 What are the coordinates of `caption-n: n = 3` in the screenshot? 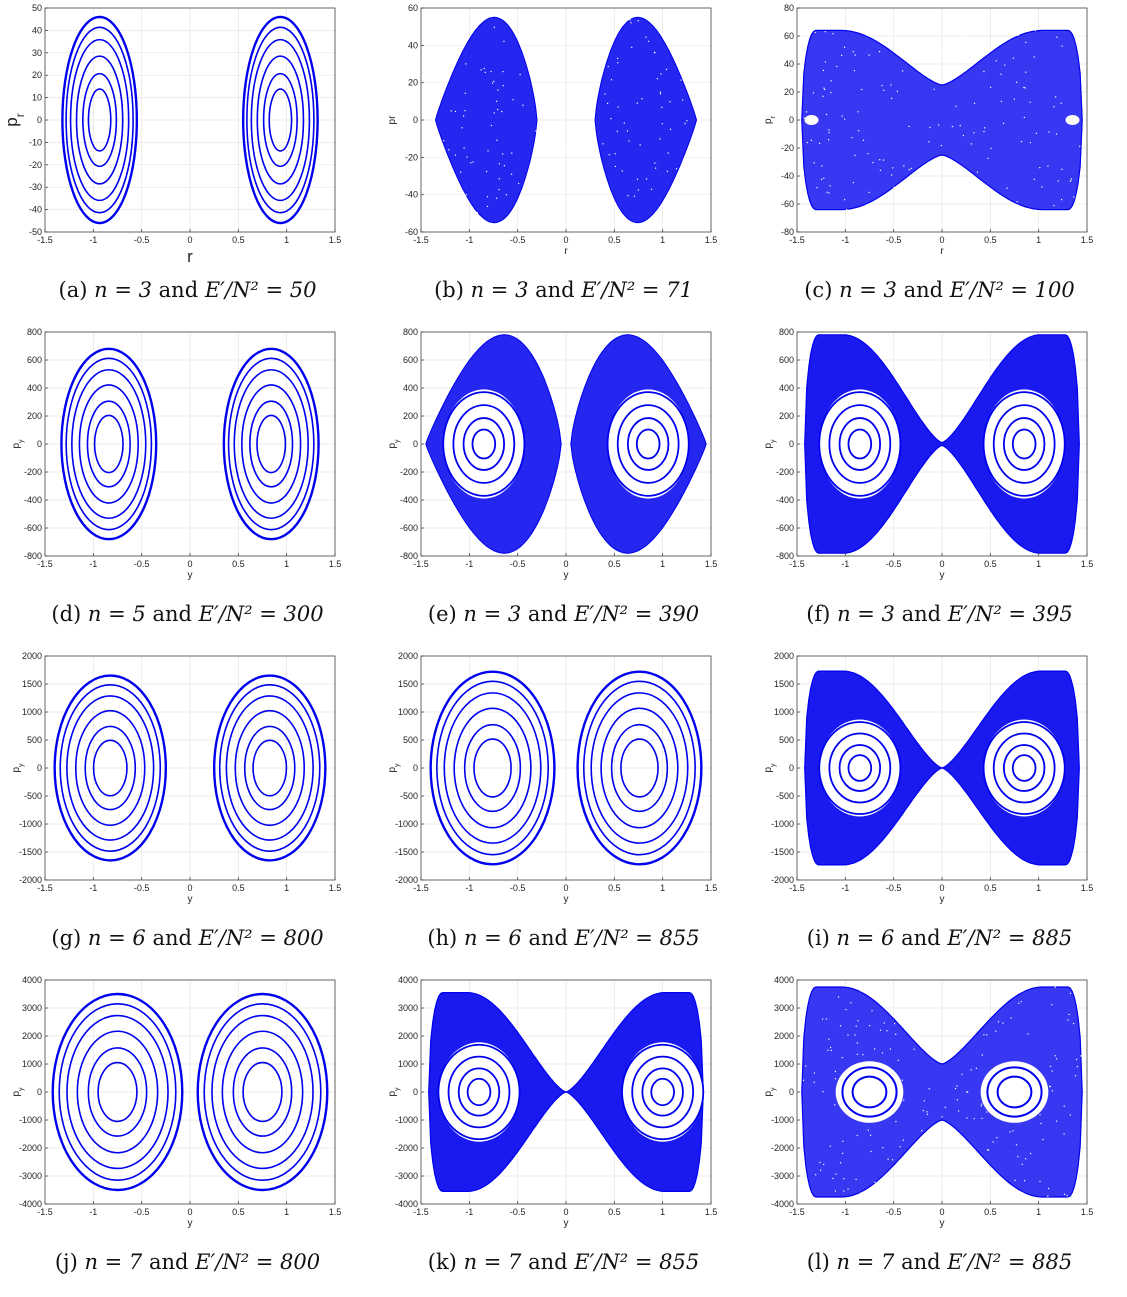 It's located at (868, 290).